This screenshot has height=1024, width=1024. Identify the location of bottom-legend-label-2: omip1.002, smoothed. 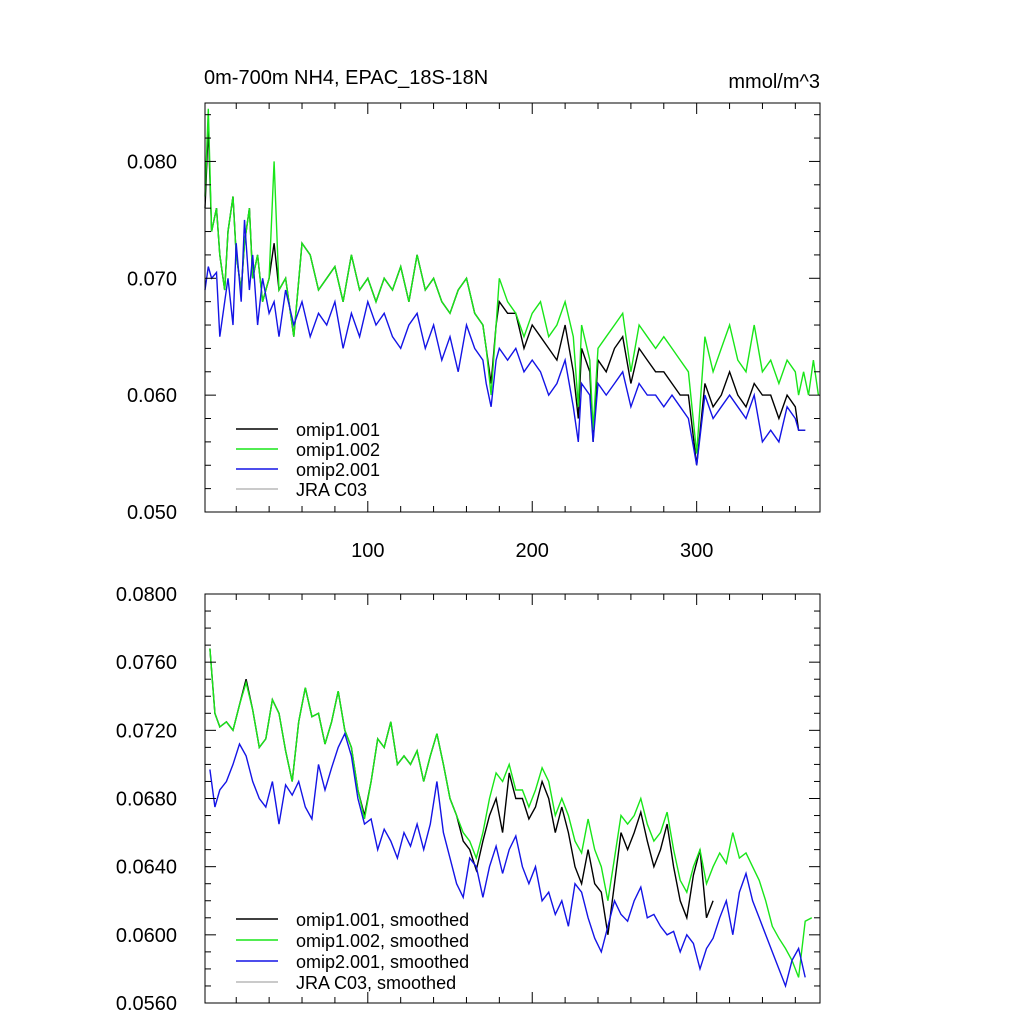
(382, 941).